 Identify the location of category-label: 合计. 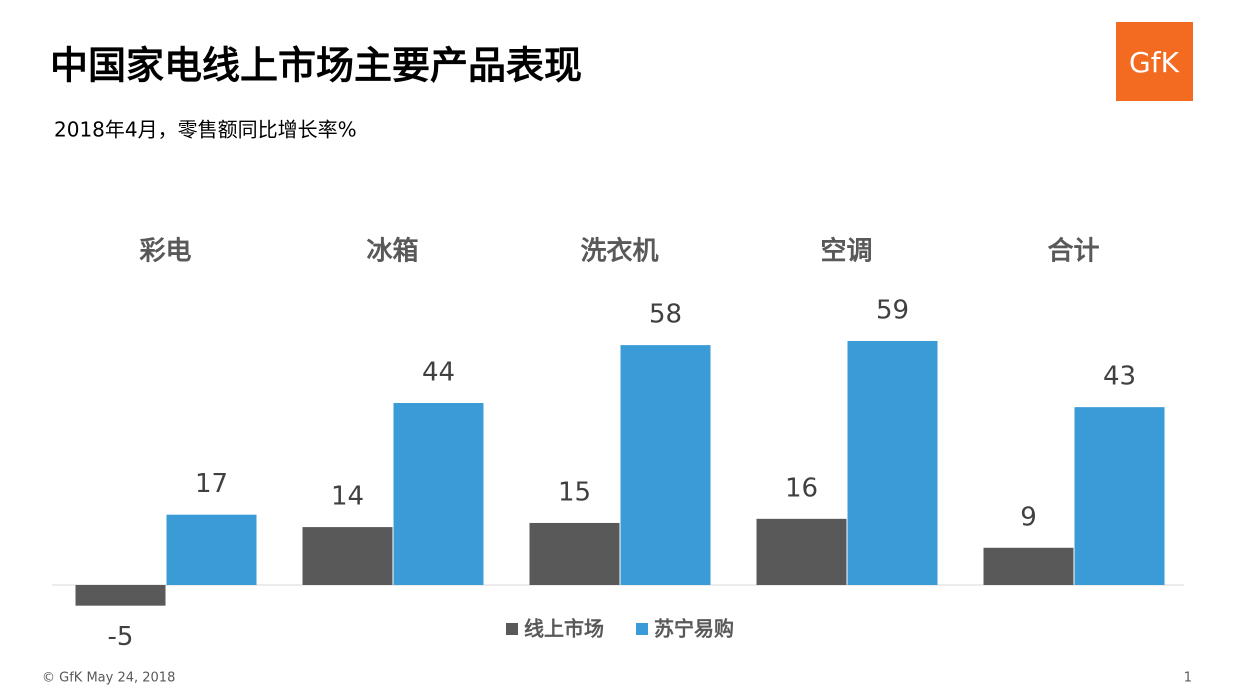
(1073, 251).